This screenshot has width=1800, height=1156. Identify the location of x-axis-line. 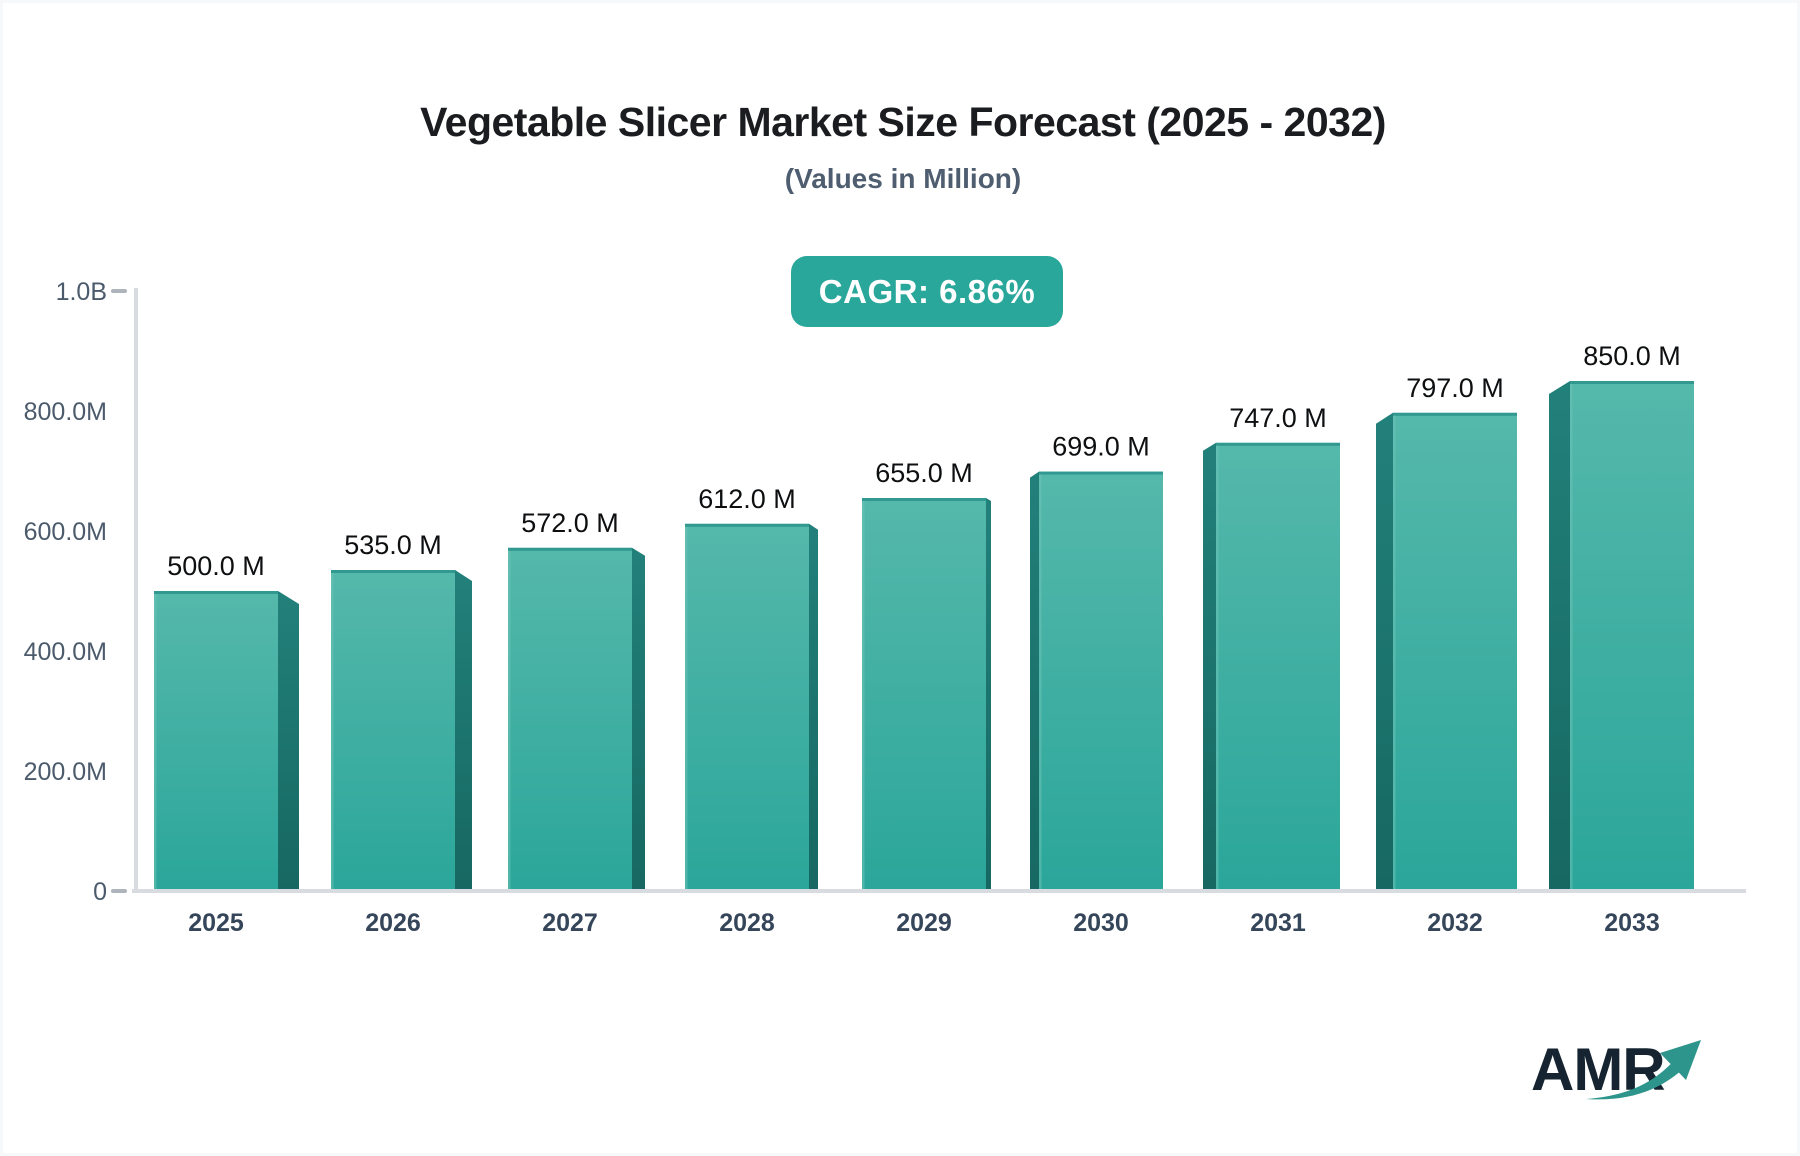
(939, 891).